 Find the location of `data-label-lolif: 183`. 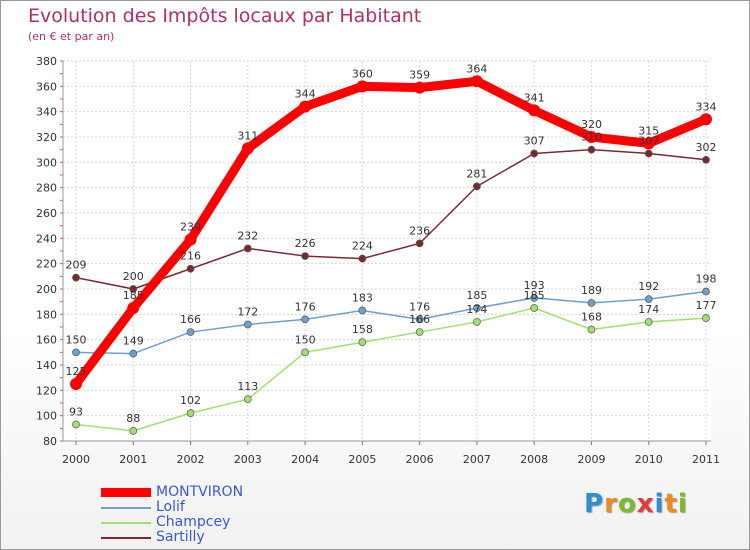

data-label-lolif: 183 is located at coordinates (362, 298).